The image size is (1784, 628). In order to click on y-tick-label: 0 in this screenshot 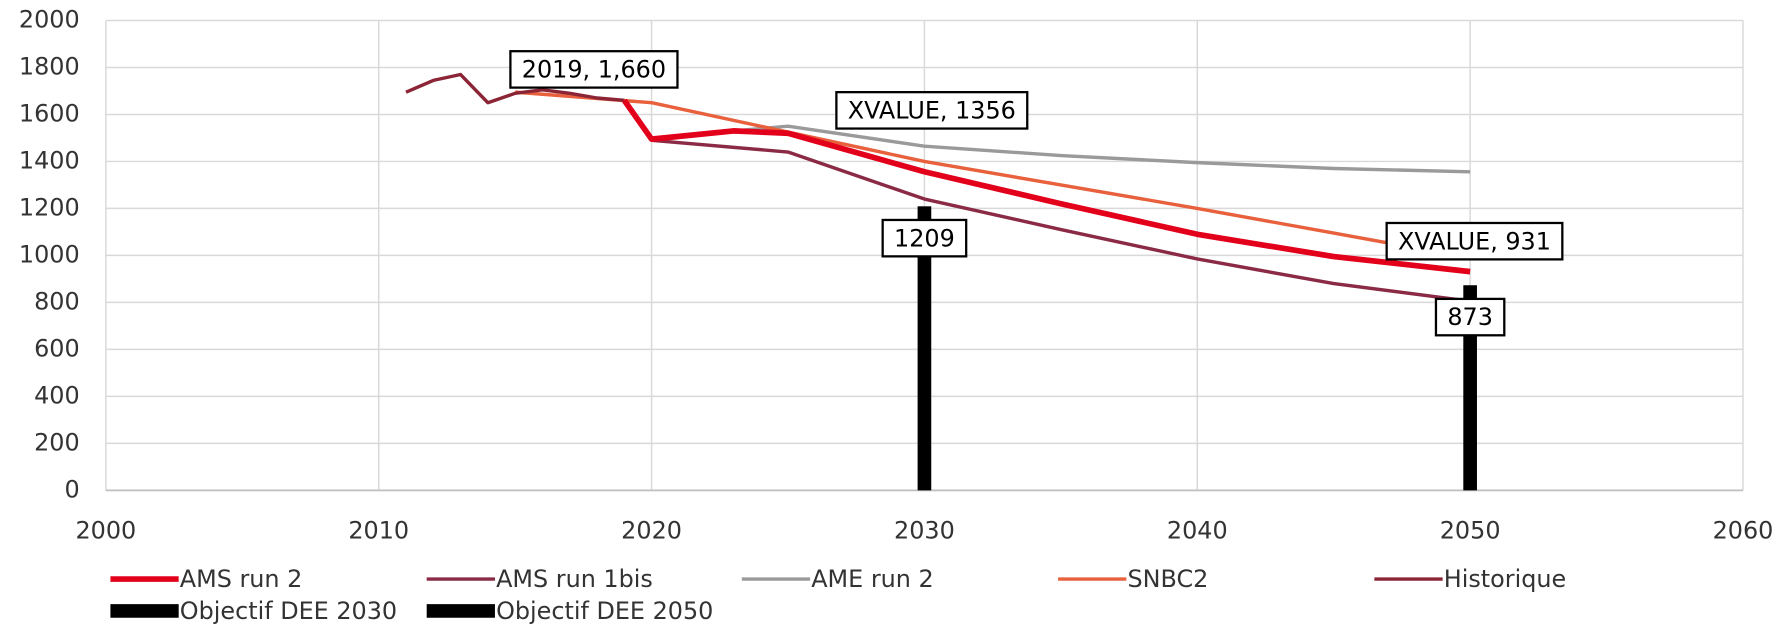, I will do `click(71, 489)`.